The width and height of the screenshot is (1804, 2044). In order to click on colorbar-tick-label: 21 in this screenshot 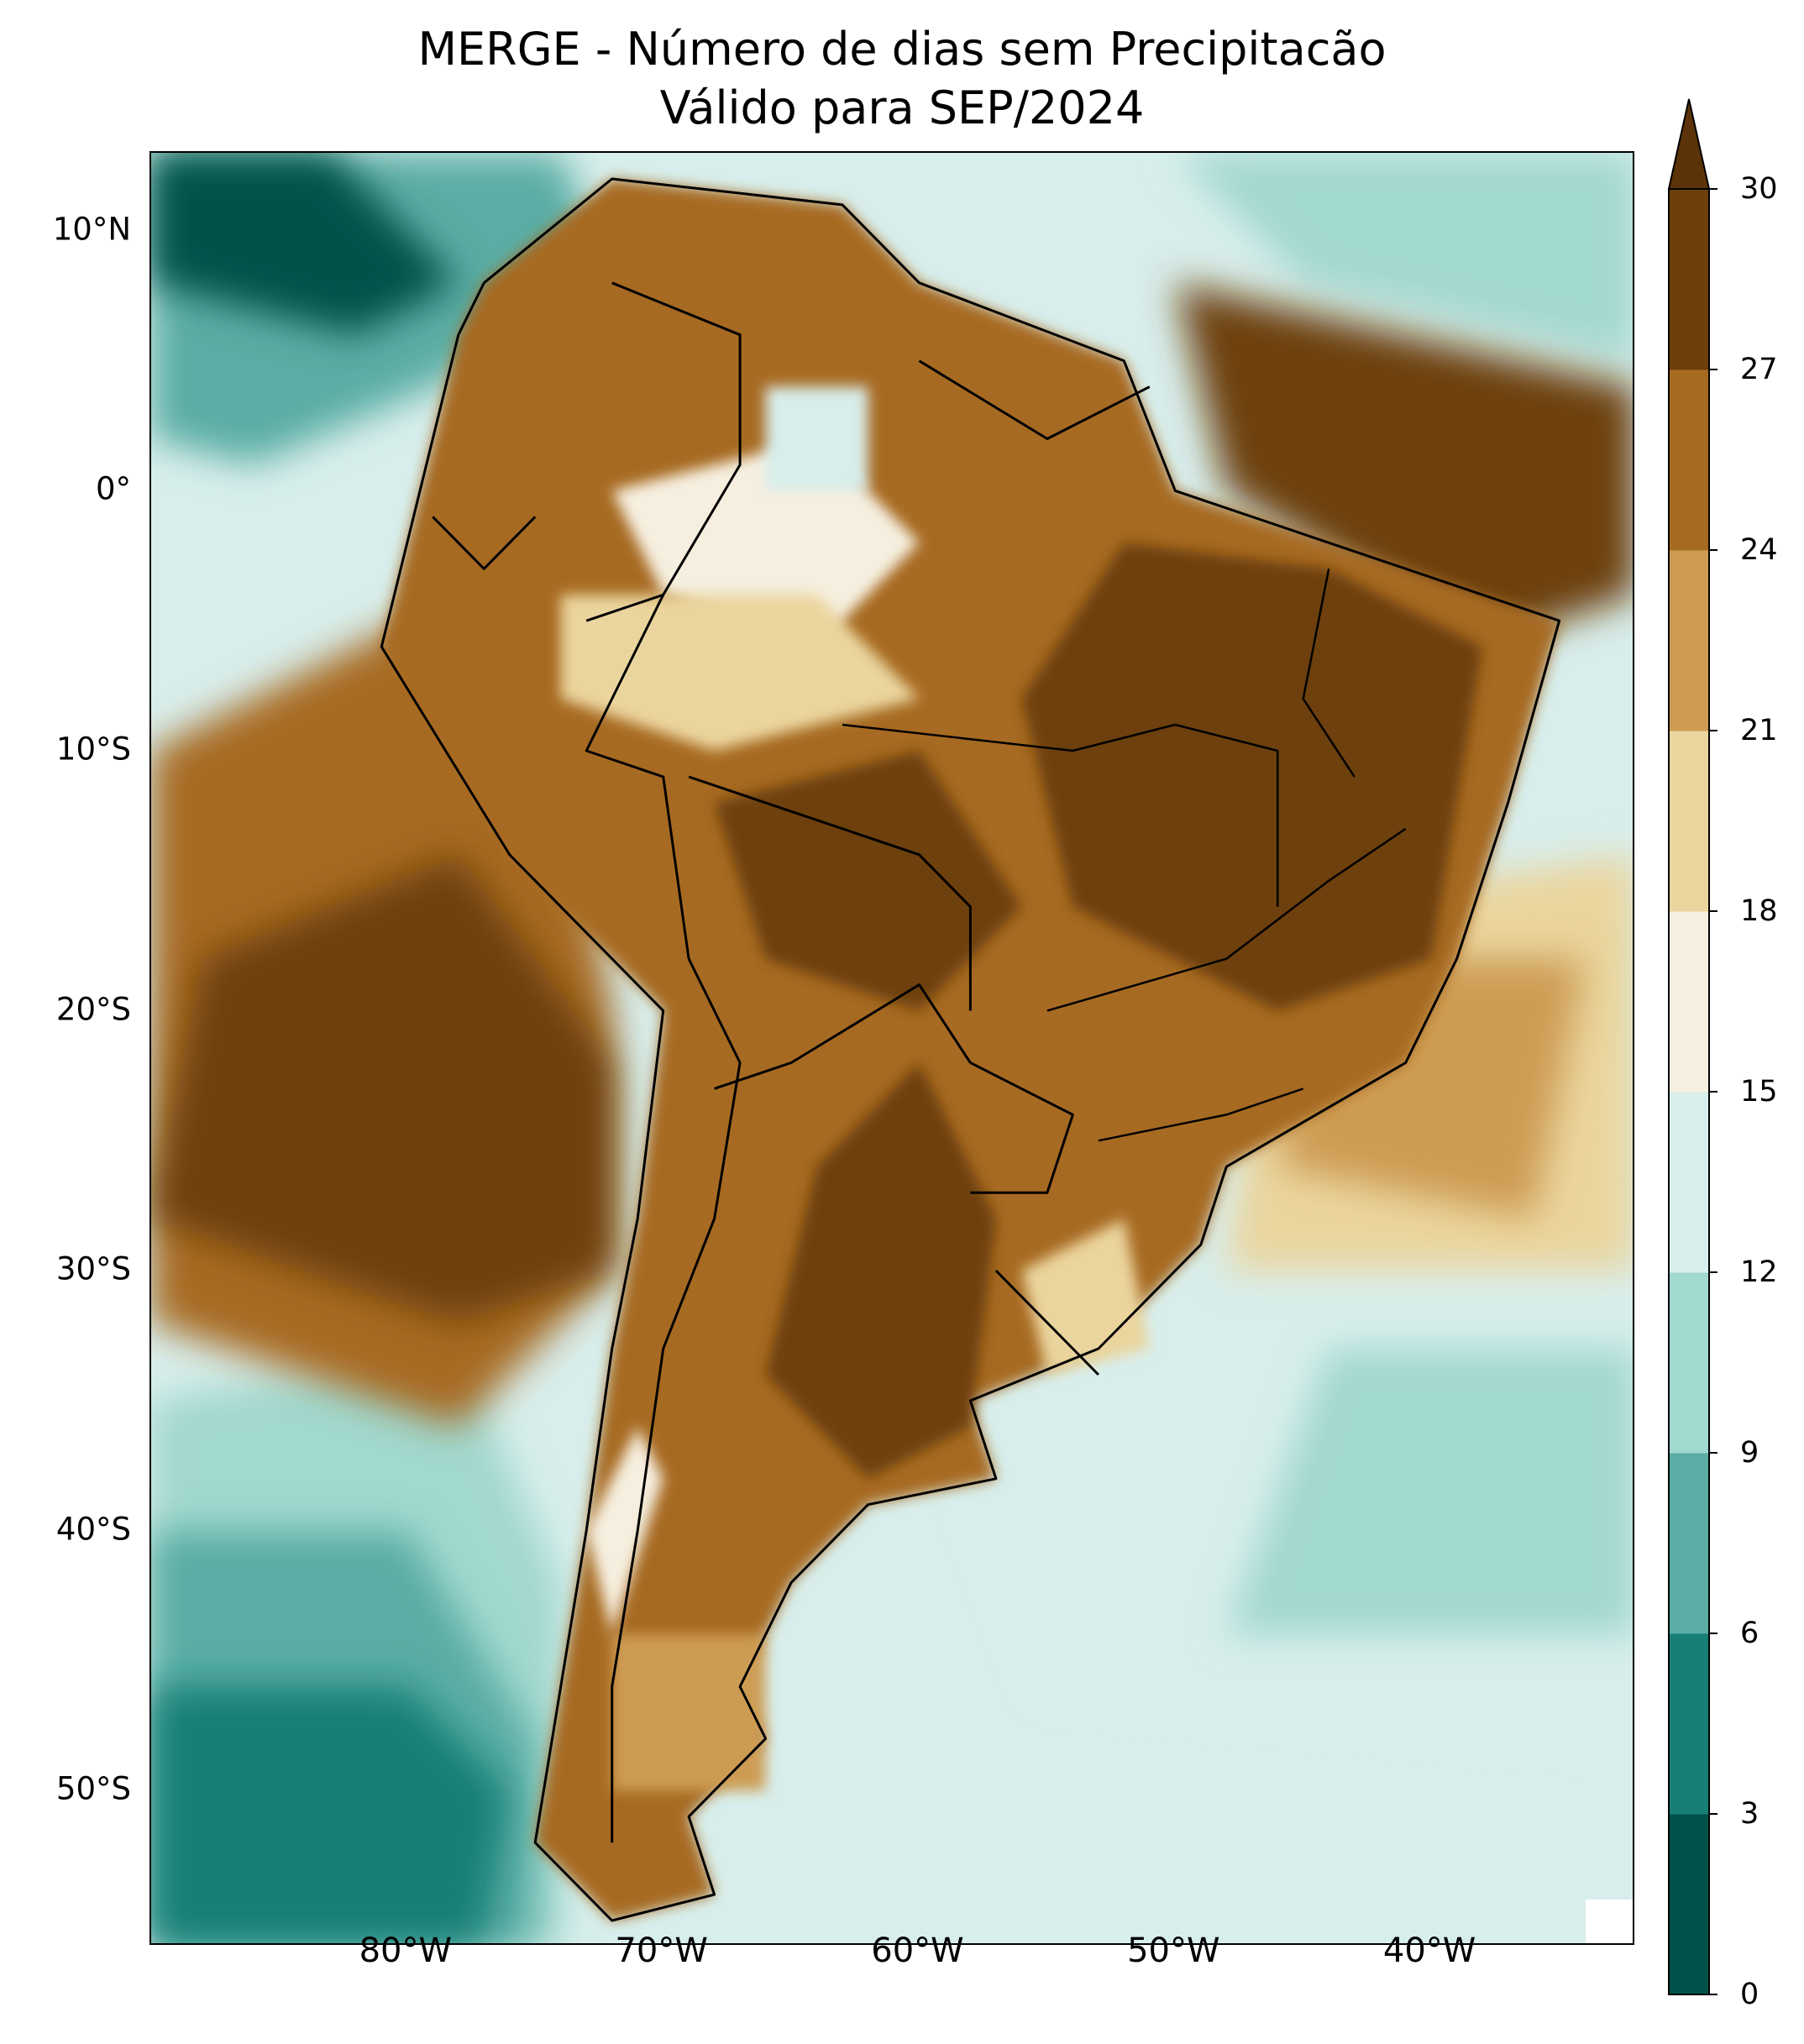, I will do `click(1759, 730)`.